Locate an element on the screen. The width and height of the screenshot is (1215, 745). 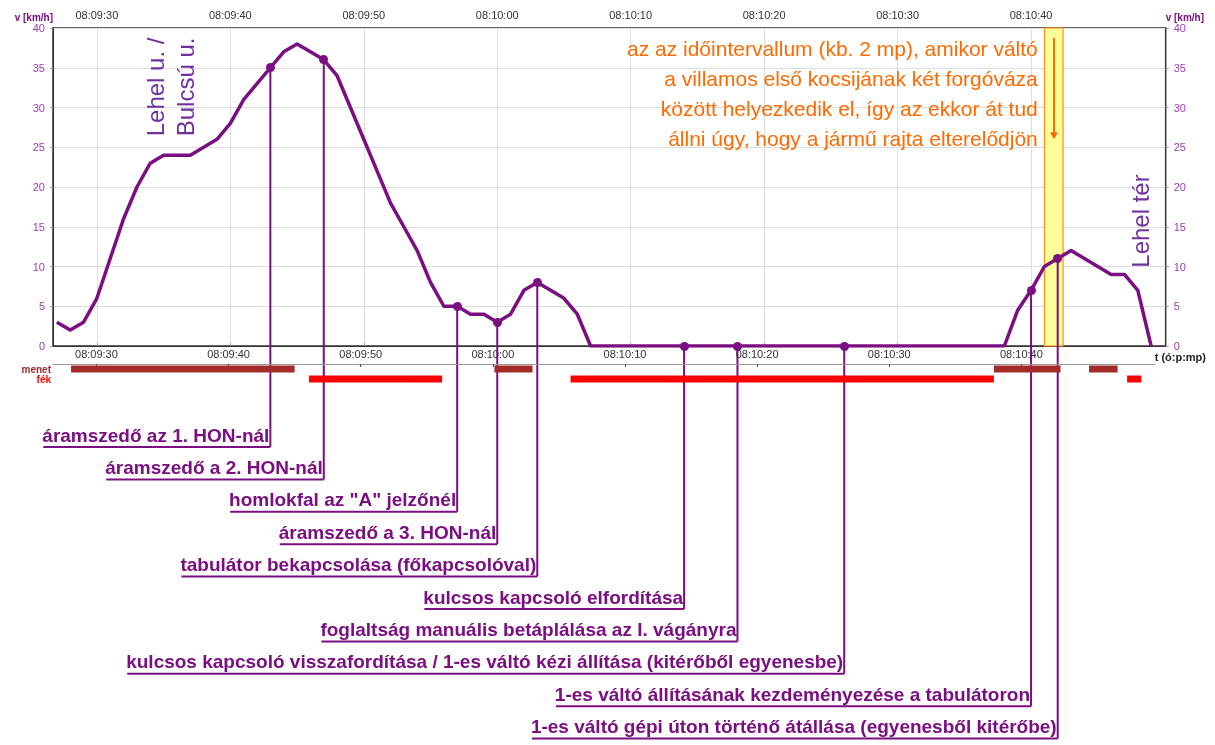
y-tick-label: 35 is located at coordinates (38, 67).